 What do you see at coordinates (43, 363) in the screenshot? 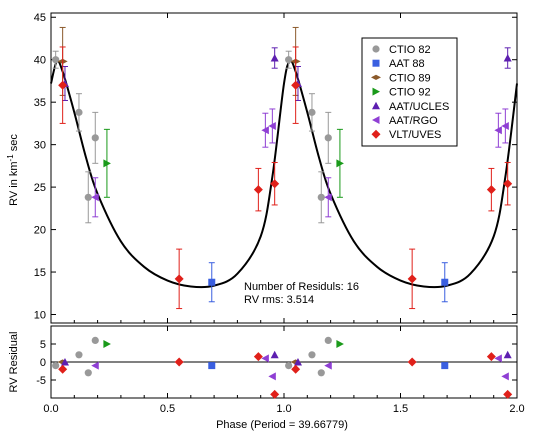
I see `y-tick-label-residual: 0` at bounding box center [43, 363].